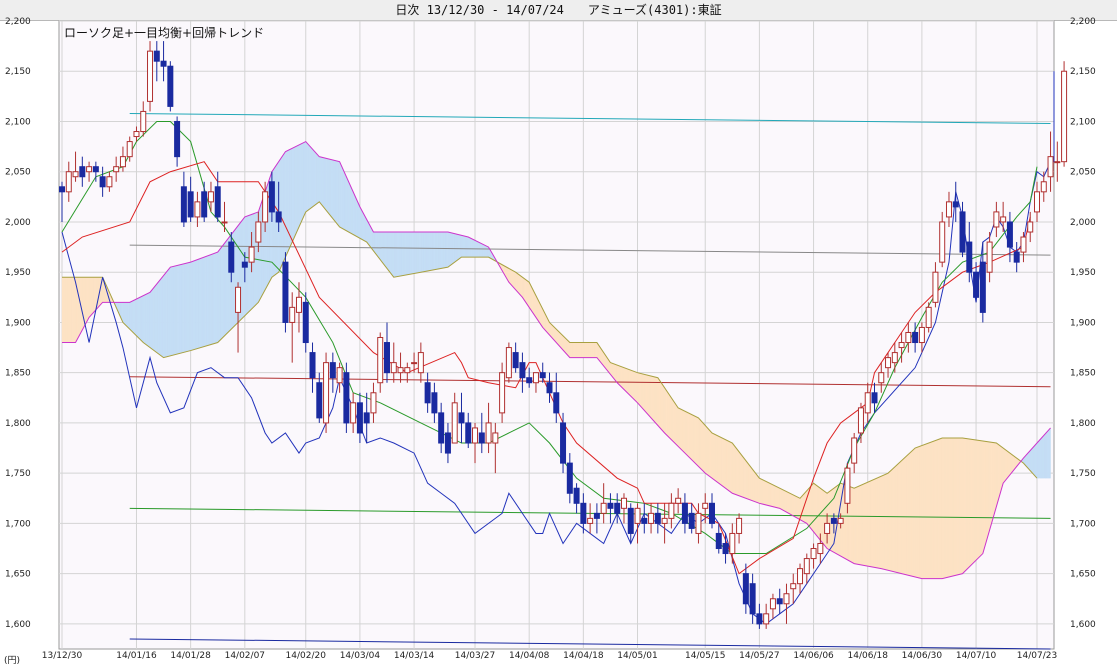 The width and height of the screenshot is (1117, 669). I want to click on x-tick-label: 14/04/08, so click(529, 656).